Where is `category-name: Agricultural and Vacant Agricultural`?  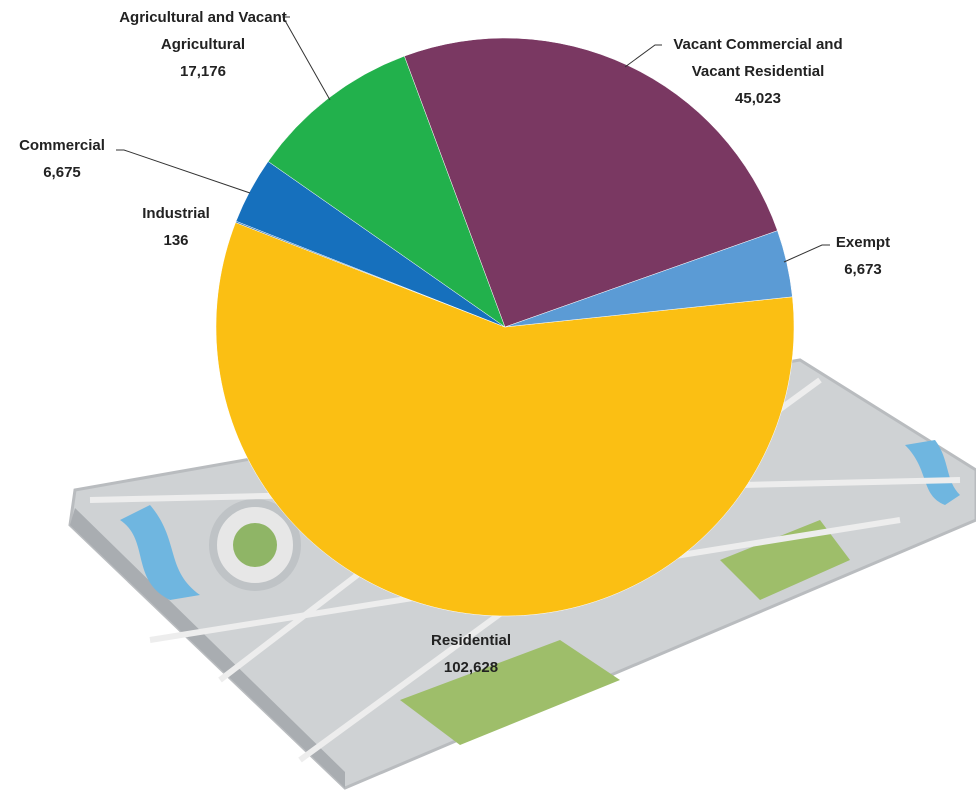
category-name: Agricultural and Vacant Agricultural is located at coordinates (203, 31).